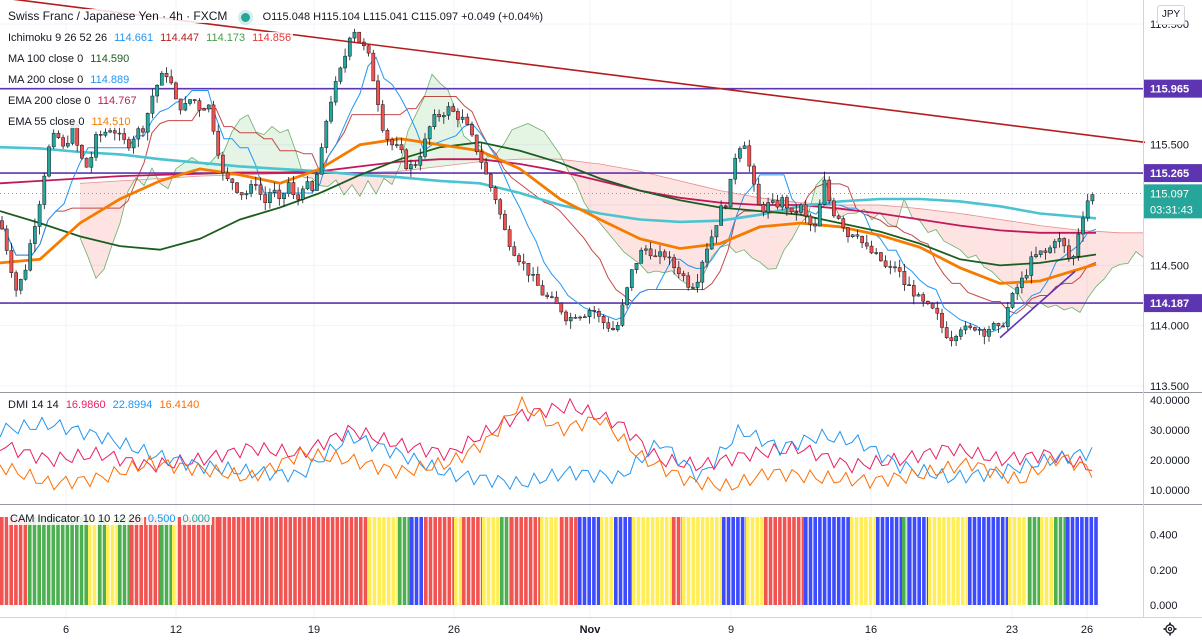 This screenshot has height=641, width=1202. What do you see at coordinates (46, 80) in the screenshot?
I see `indicator-name: MA 200 close 0` at bounding box center [46, 80].